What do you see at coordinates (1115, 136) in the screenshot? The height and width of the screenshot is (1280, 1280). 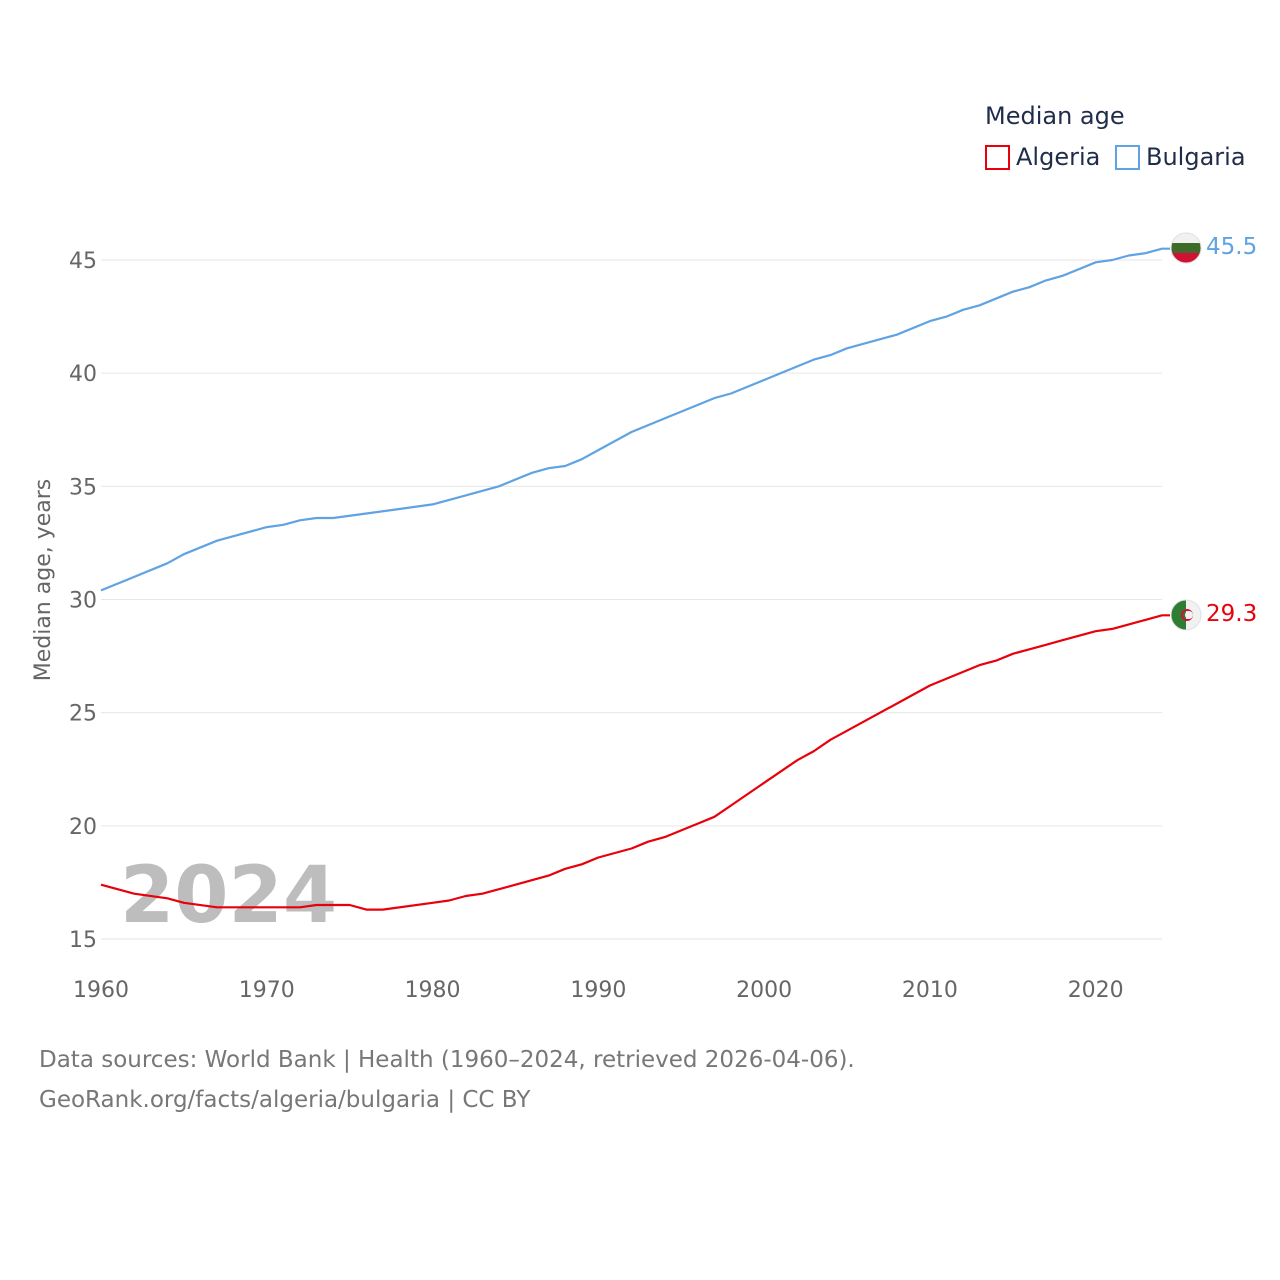 I see `legend: Median age Algeria Bulgaria` at bounding box center [1115, 136].